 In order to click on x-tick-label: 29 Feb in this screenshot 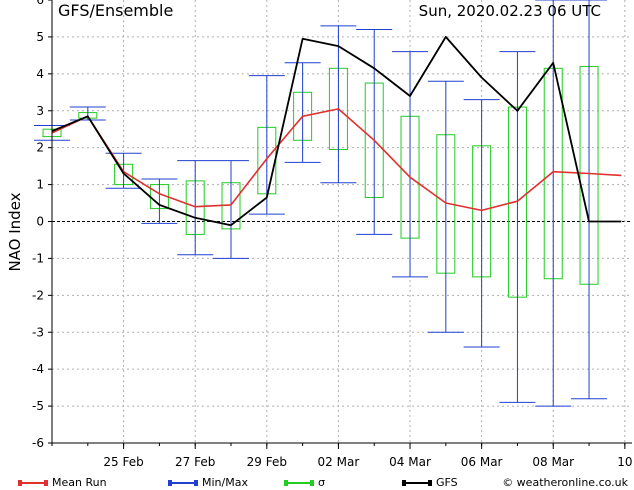, I will do `click(267, 462)`.